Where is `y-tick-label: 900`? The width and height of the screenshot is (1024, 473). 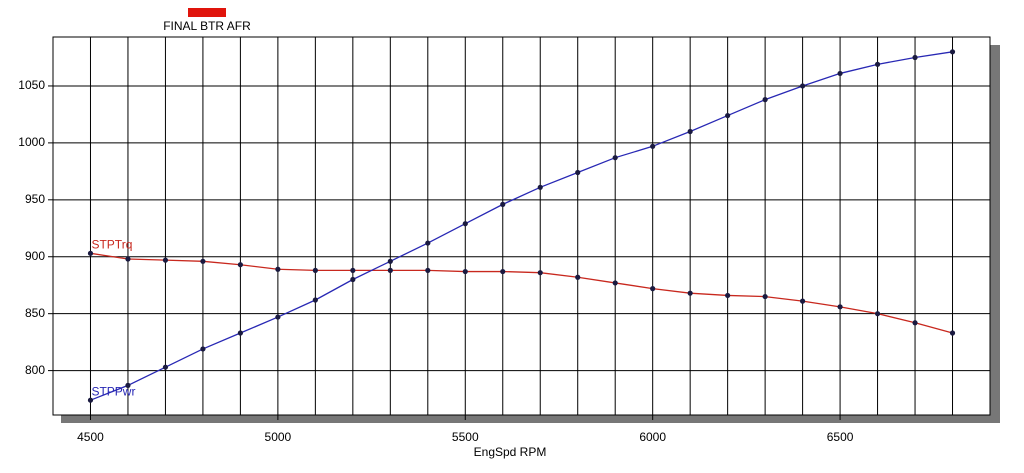 y-tick-label: 900 is located at coordinates (35, 256).